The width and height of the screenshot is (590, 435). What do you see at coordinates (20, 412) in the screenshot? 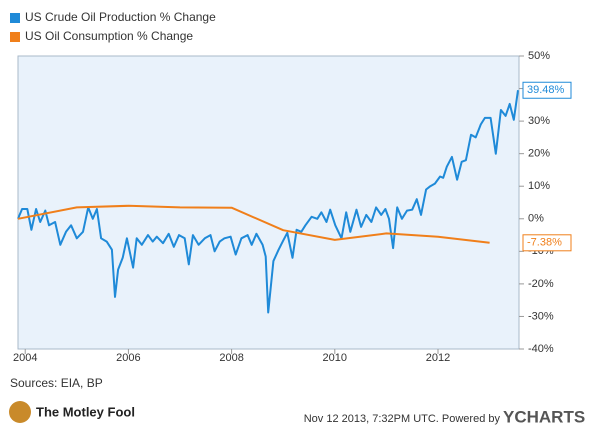
I see `jester-icon` at bounding box center [20, 412].